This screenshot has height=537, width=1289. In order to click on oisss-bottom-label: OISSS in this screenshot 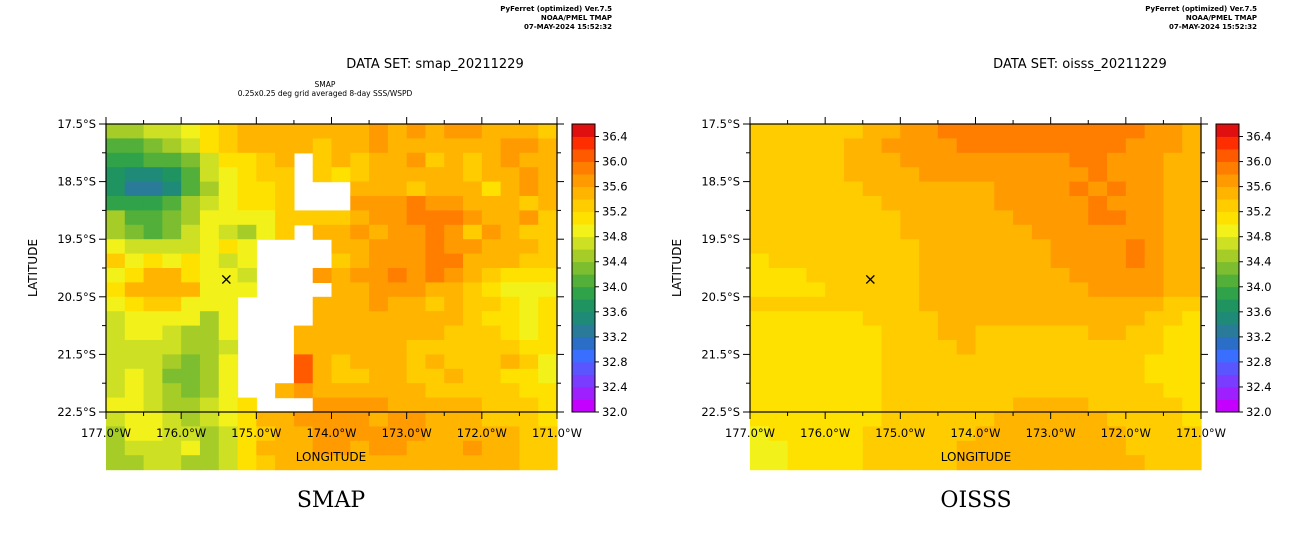, I will do `click(975, 500)`.